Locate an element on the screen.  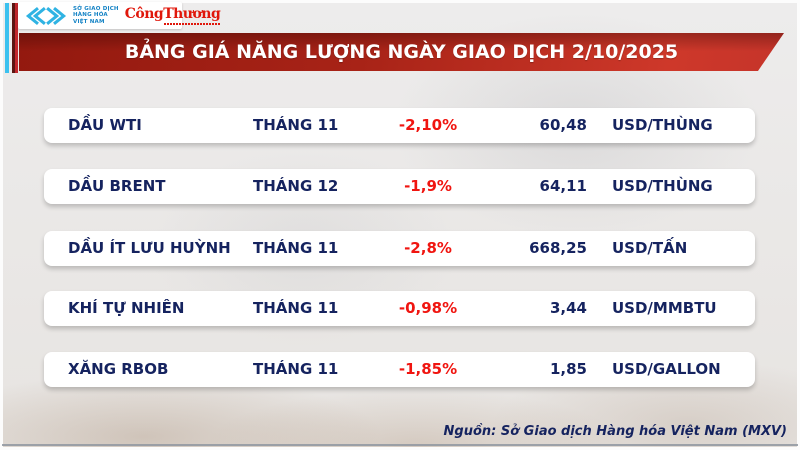
price-value: 60,48 is located at coordinates (563, 125).